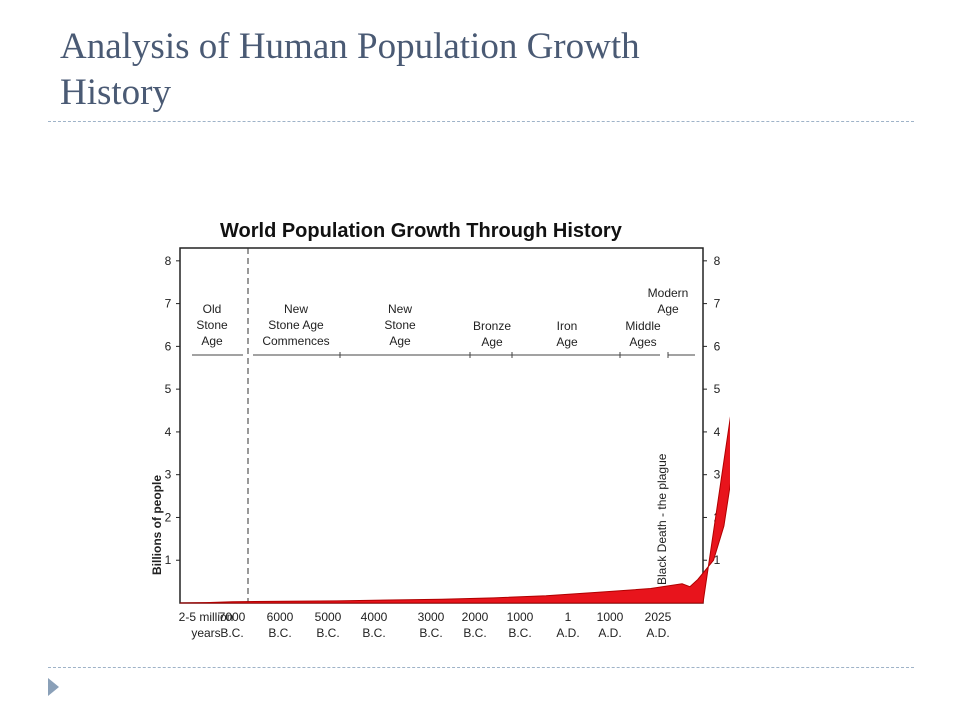 This screenshot has height=720, width=960. Describe the element at coordinates (717, 389) in the screenshot. I see `y-tick-label-right: 5` at that location.